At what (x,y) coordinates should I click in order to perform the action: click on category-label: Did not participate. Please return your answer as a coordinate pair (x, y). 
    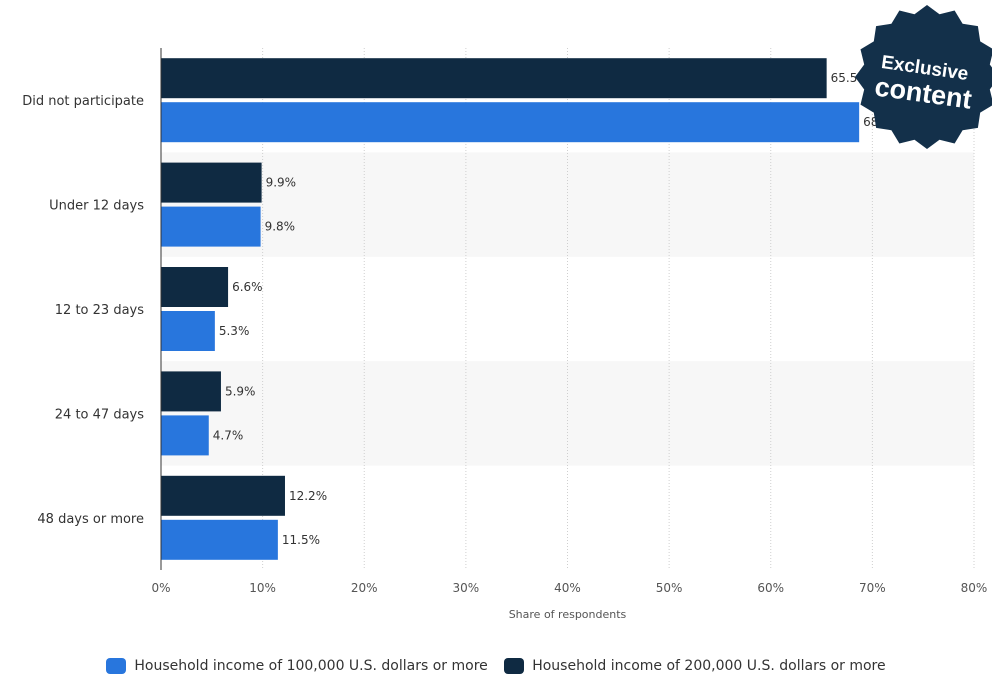
    Looking at the image, I should click on (83, 101).